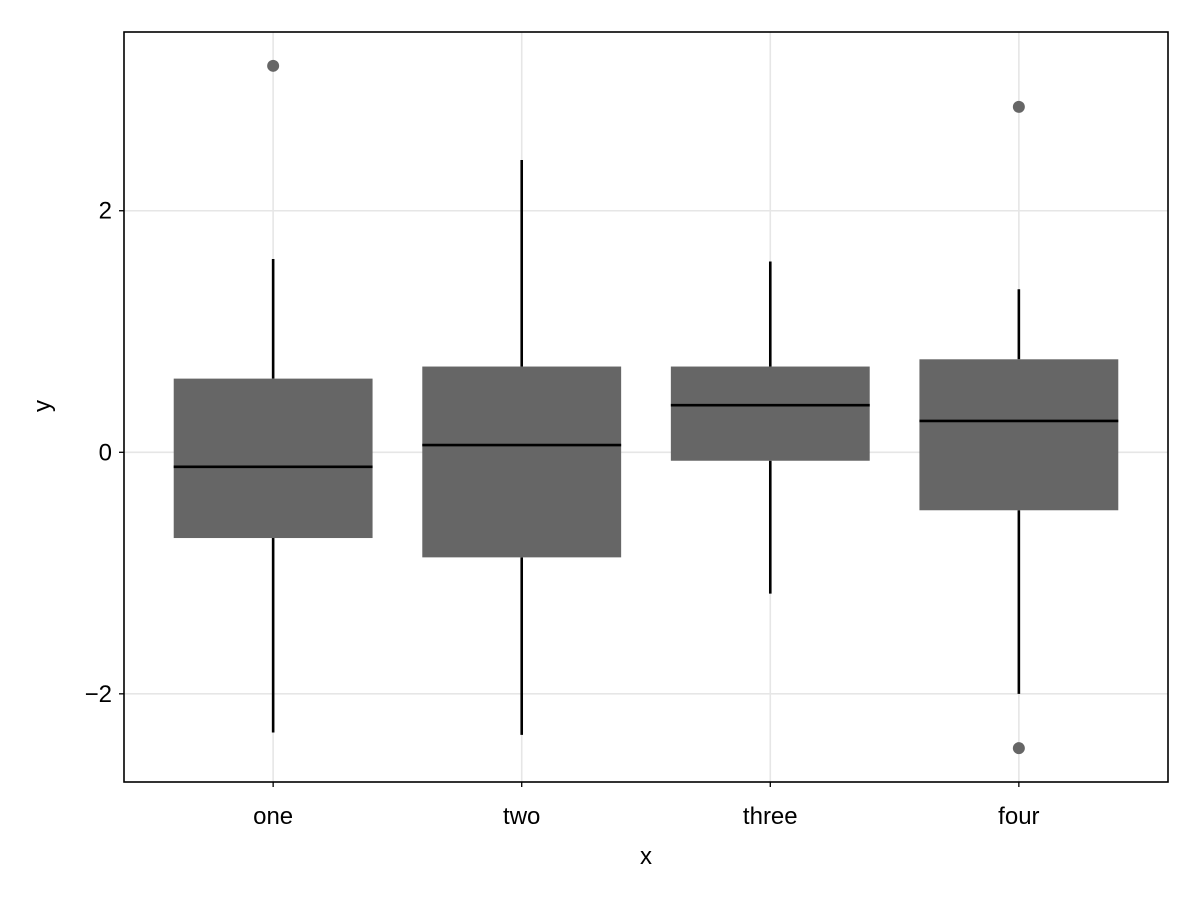  Describe the element at coordinates (521, 816) in the screenshot. I see `x-tick-label: two` at that location.